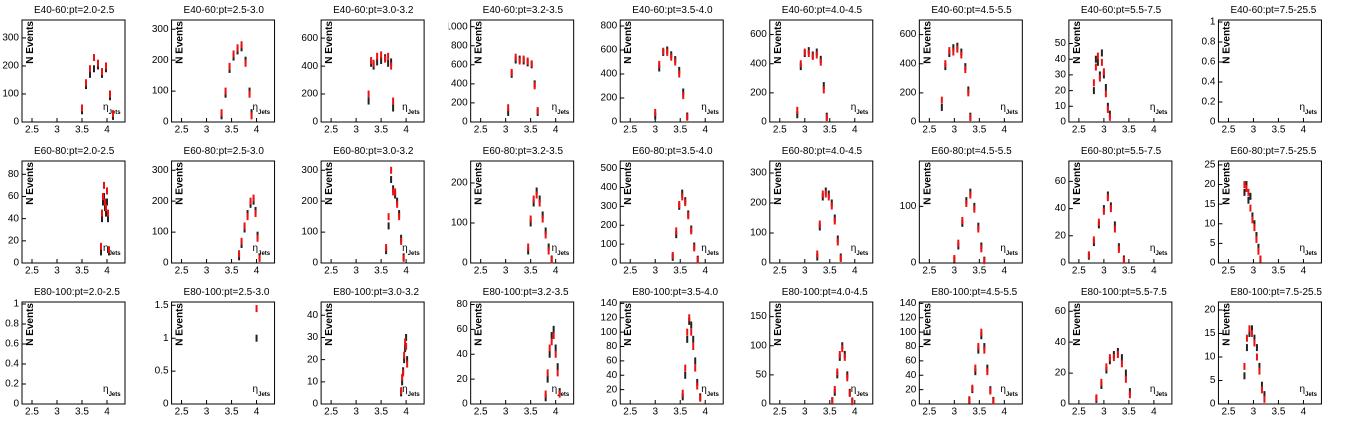  Describe the element at coordinates (609, 168) in the screenshot. I see `y-tick-label: 500` at that location.